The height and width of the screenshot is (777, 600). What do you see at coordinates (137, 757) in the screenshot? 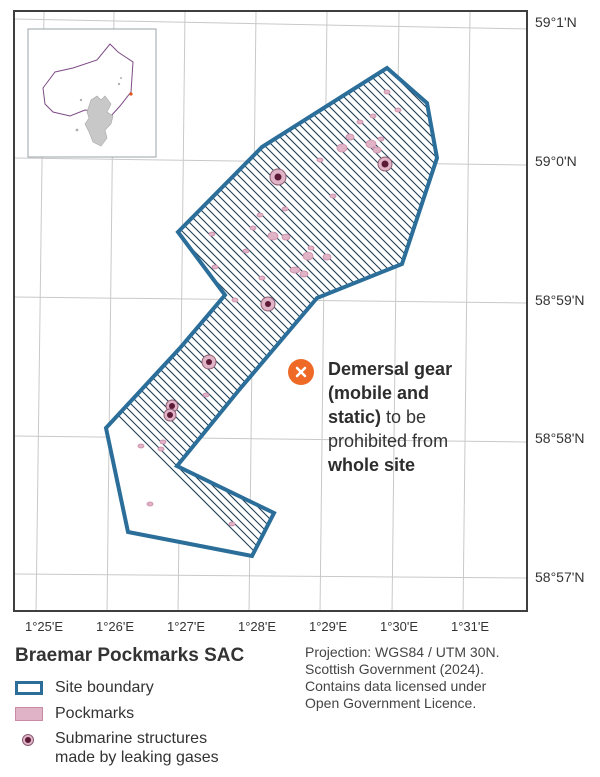
I see `legend-label-line2: made by leaking gases` at bounding box center [137, 757].